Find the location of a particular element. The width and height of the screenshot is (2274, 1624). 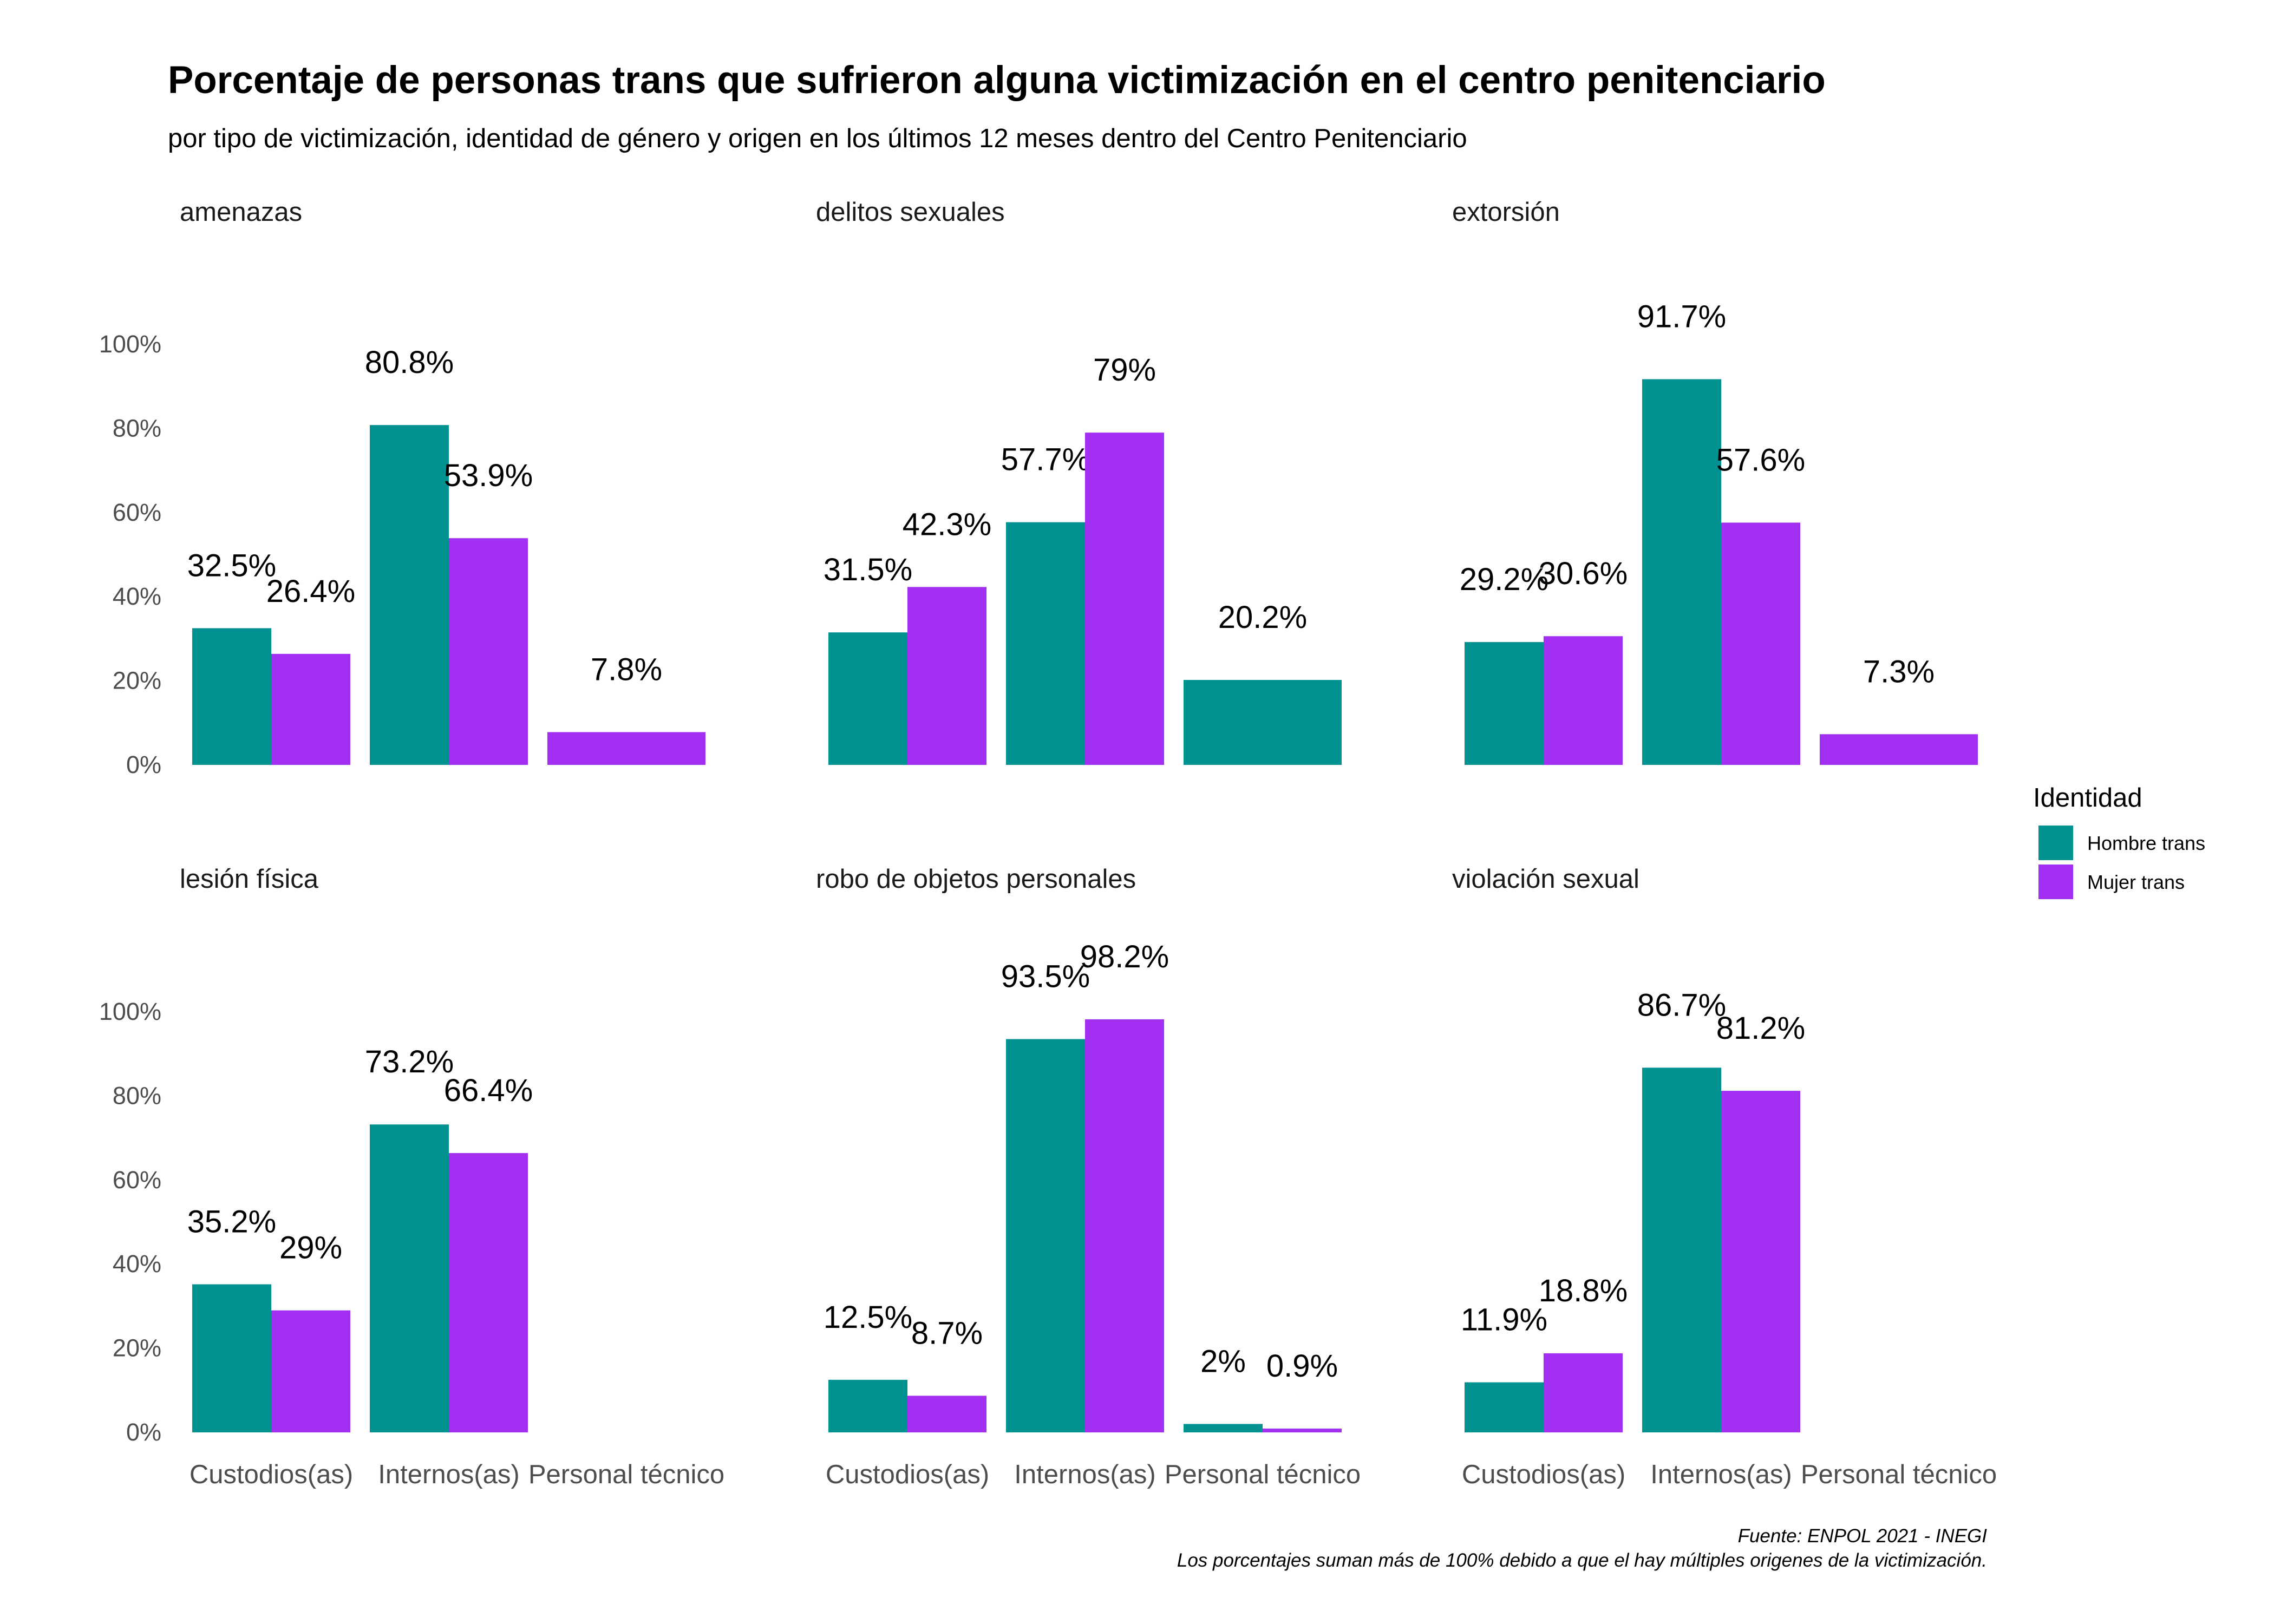

bar-extorsion-custodios-as-hombre-trans is located at coordinates (1505, 703).